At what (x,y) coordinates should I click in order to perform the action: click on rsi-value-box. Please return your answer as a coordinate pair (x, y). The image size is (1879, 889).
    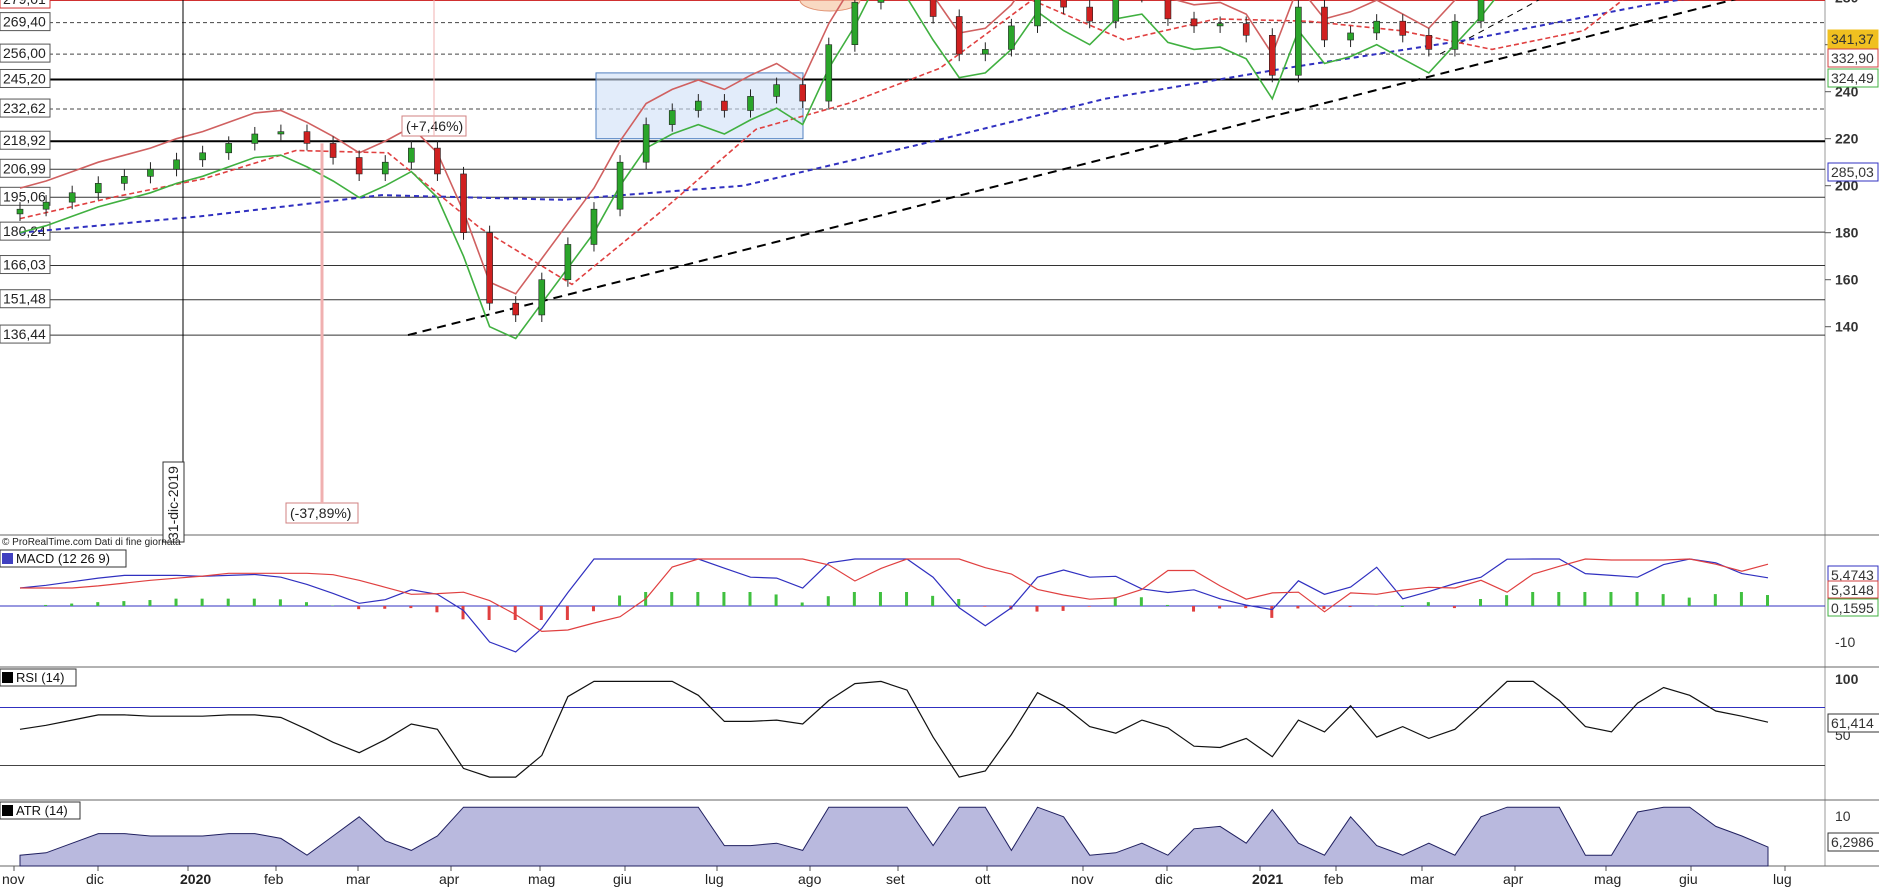
    Looking at the image, I should click on (1853, 723).